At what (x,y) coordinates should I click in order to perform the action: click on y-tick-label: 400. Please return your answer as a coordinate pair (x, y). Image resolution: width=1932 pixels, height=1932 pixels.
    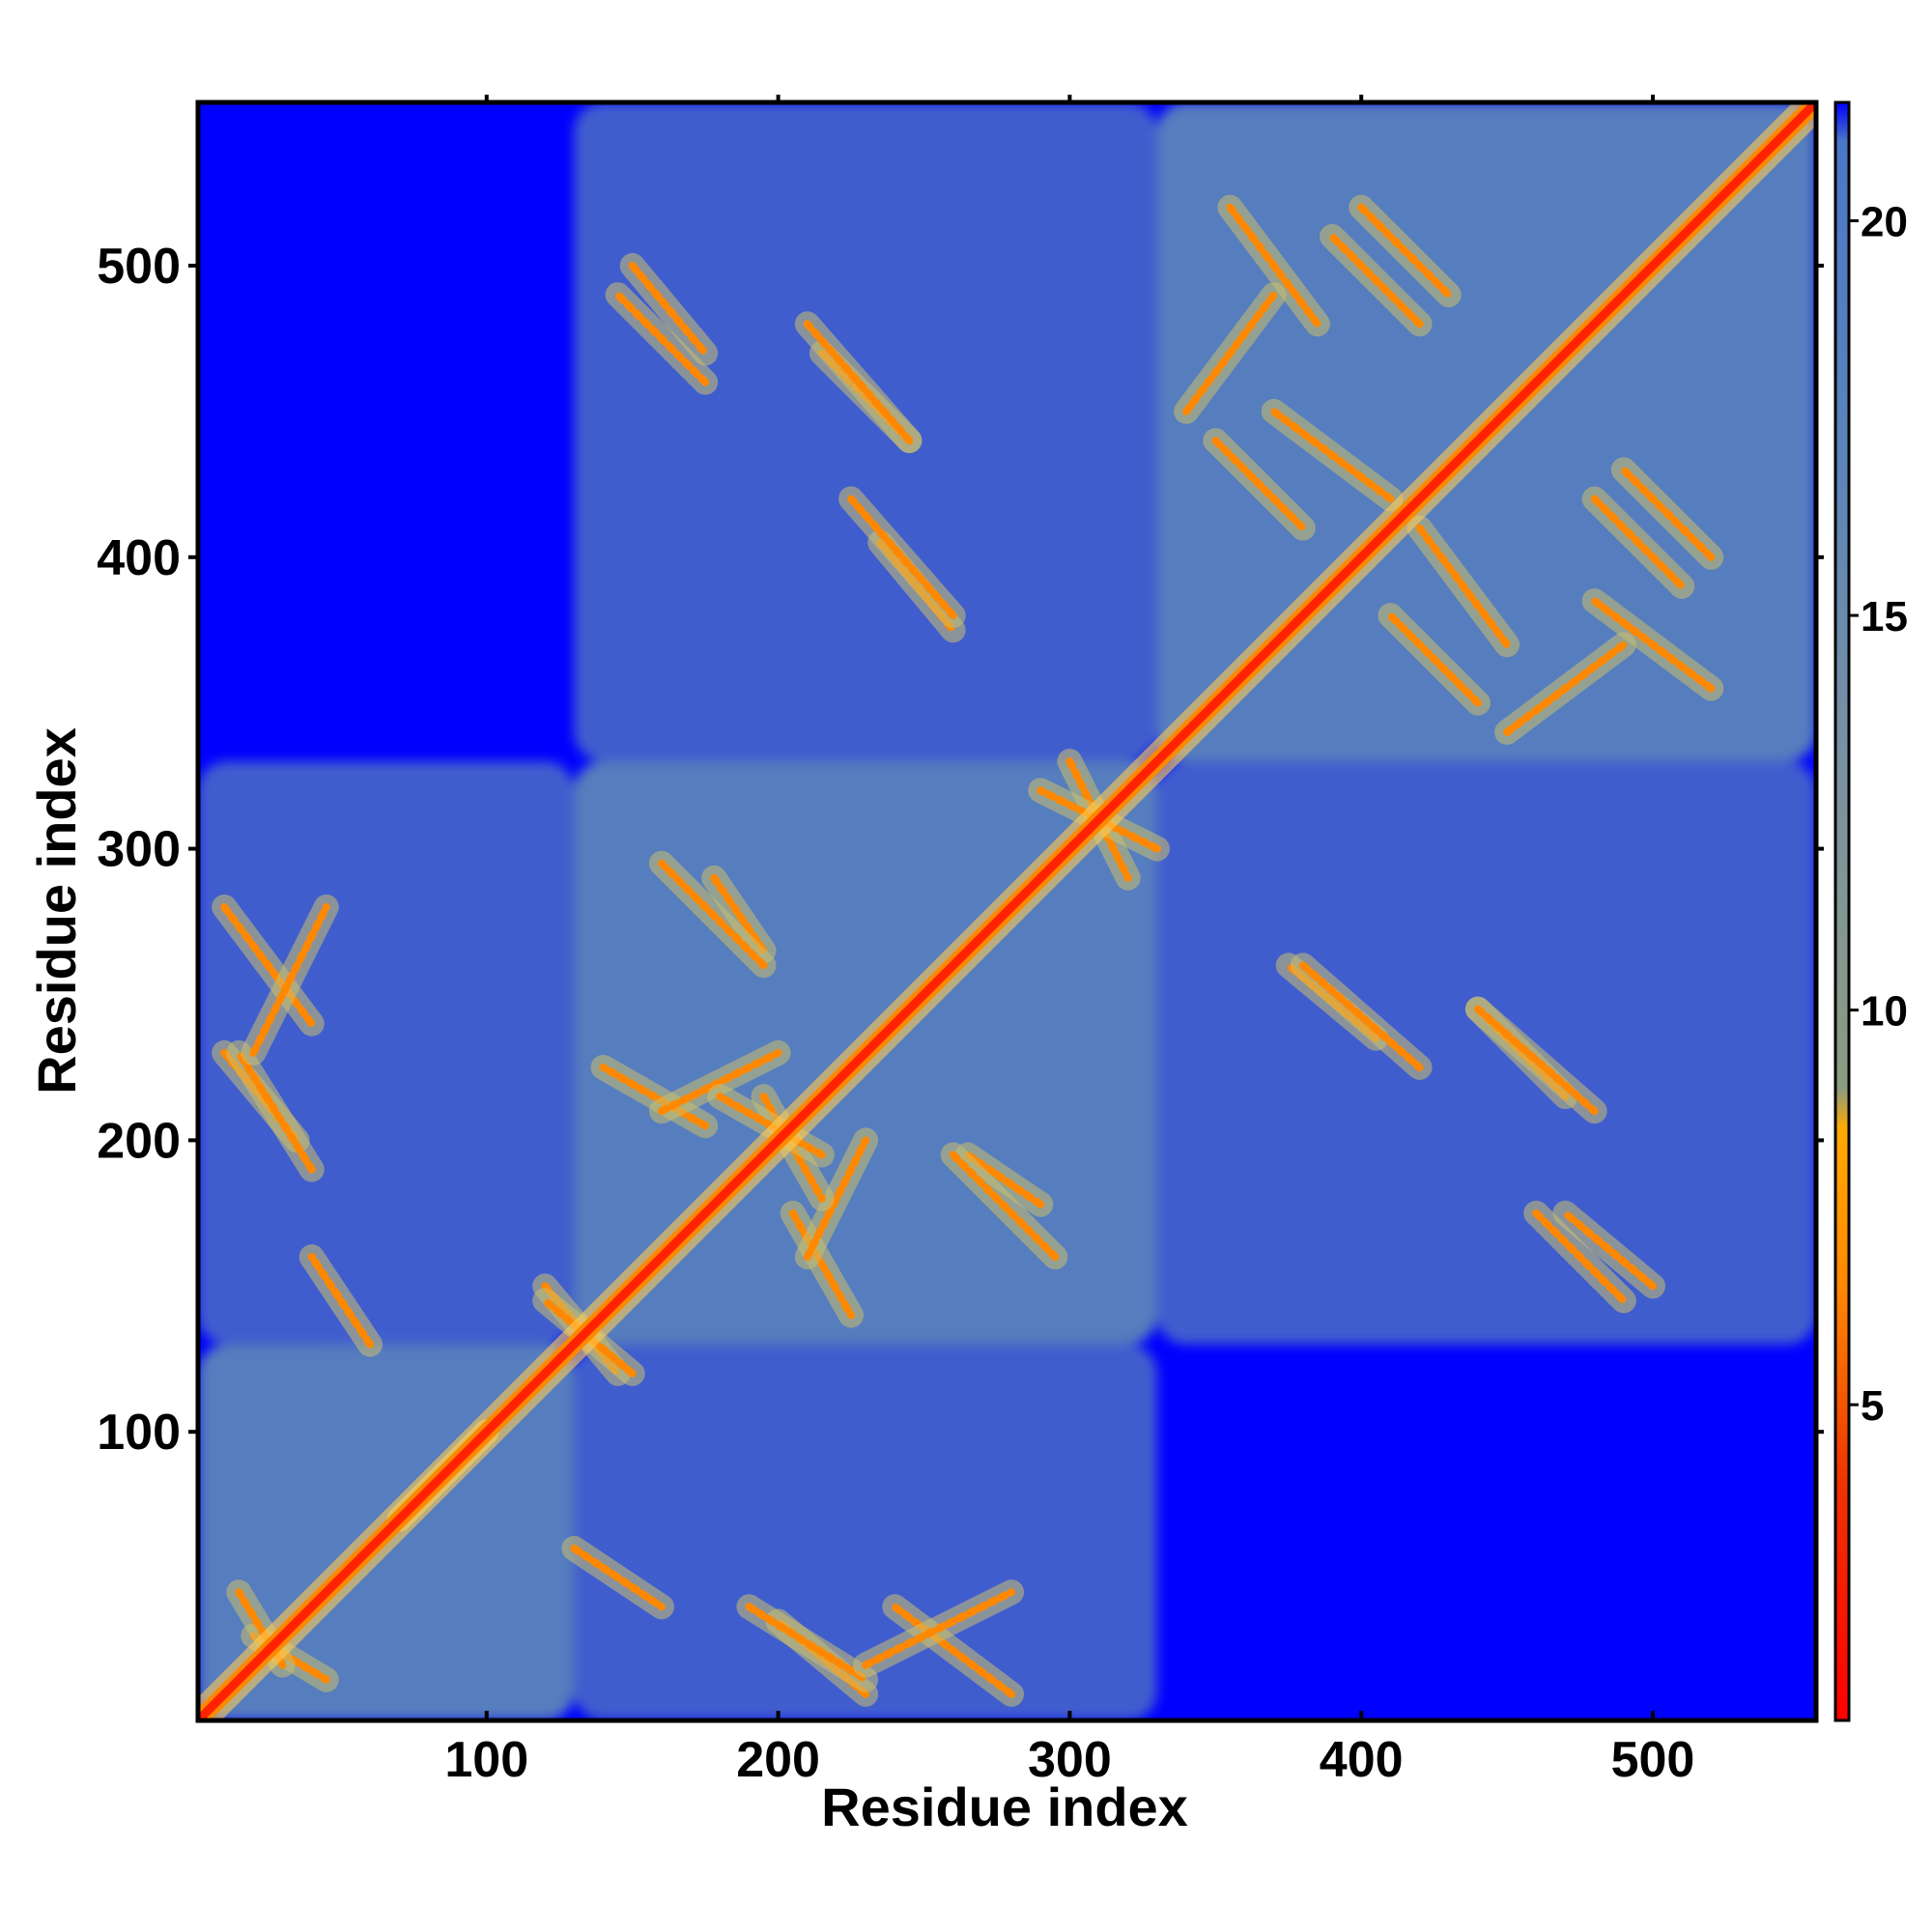
    Looking at the image, I should click on (139, 558).